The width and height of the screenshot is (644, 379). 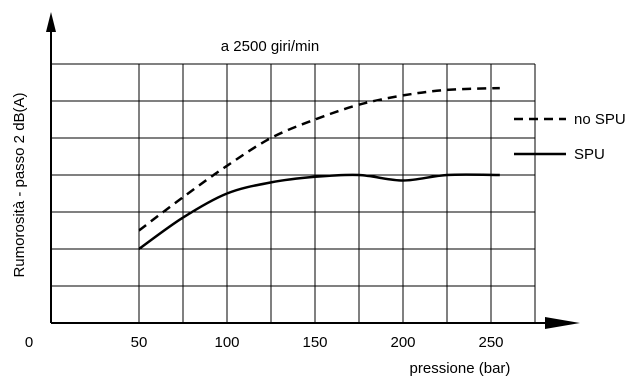 What do you see at coordinates (589, 154) in the screenshot?
I see `legend-label-spu: SPU` at bounding box center [589, 154].